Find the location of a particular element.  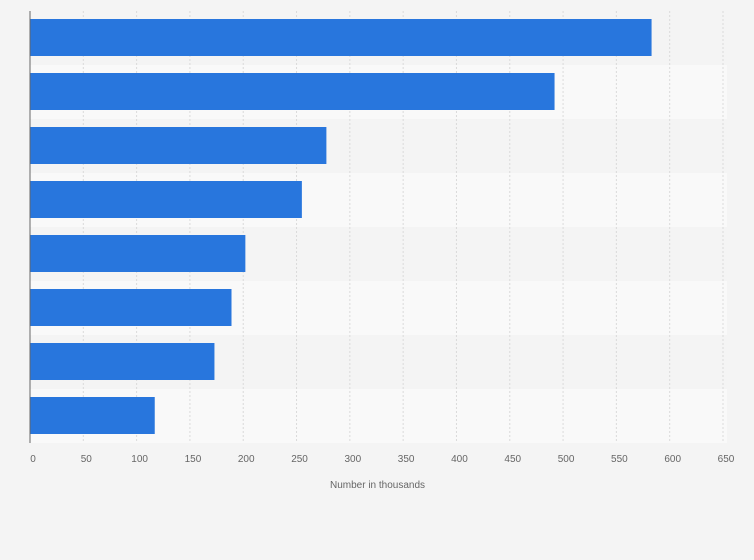

x-tick-label: 450 is located at coordinates (512, 459).